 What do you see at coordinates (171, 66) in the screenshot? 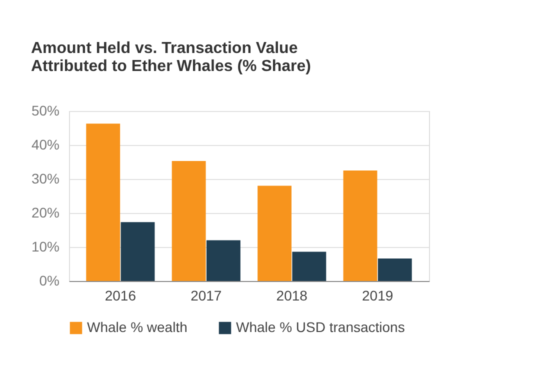
I see `text: Attributed to Ether Whales (% Share)` at bounding box center [171, 66].